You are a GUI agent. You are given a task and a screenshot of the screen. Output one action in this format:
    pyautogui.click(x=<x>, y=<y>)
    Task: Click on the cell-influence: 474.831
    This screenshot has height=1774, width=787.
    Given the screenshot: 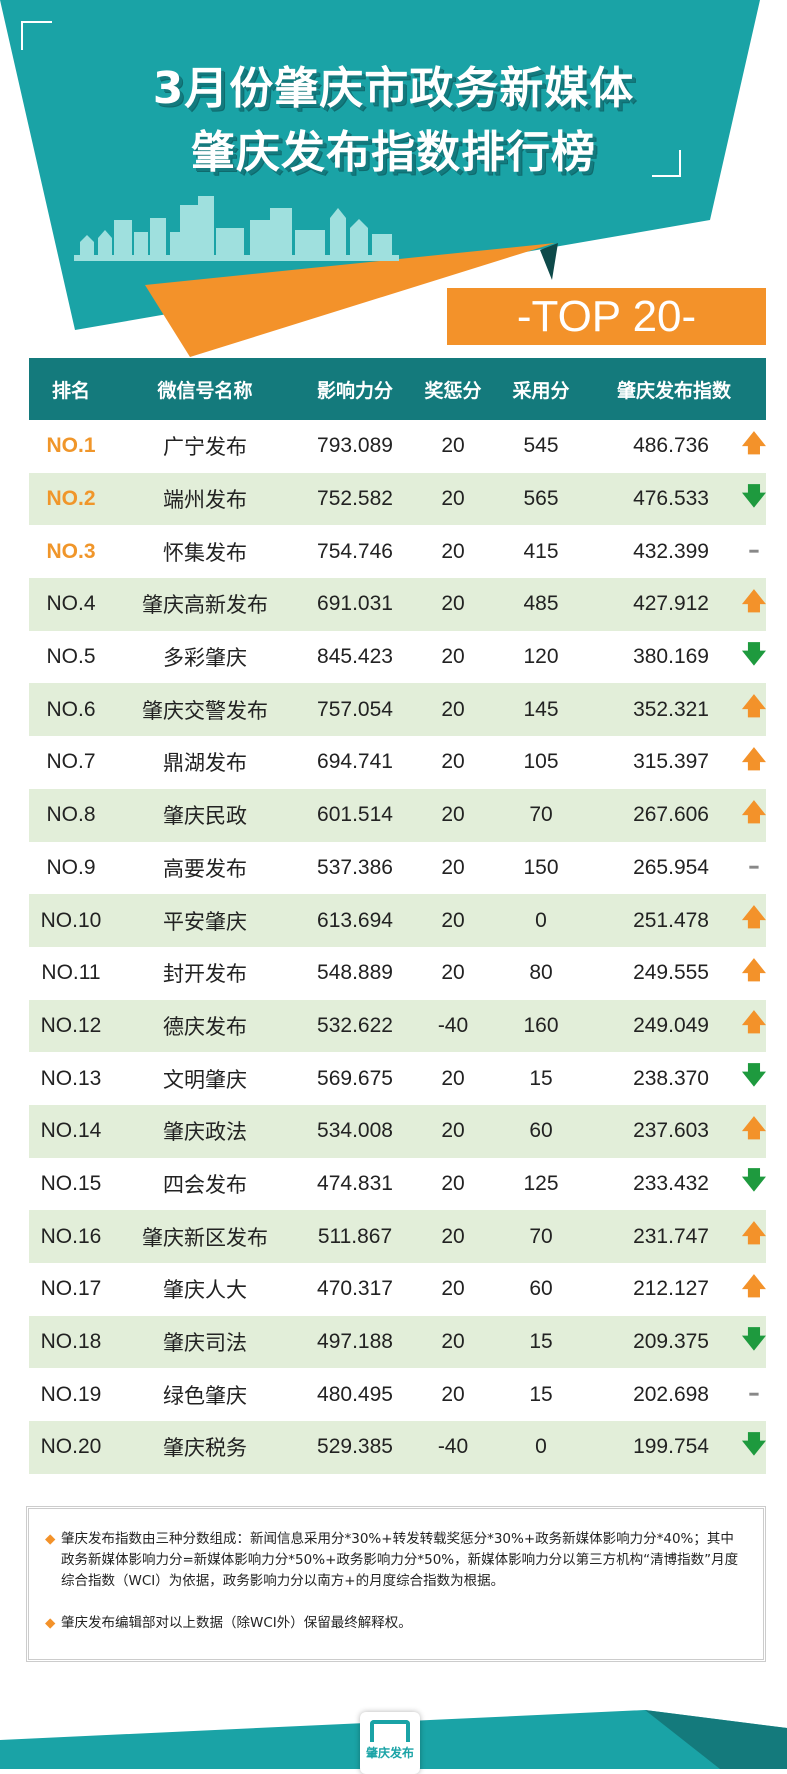 What is the action you would take?
    pyautogui.click(x=355, y=1183)
    